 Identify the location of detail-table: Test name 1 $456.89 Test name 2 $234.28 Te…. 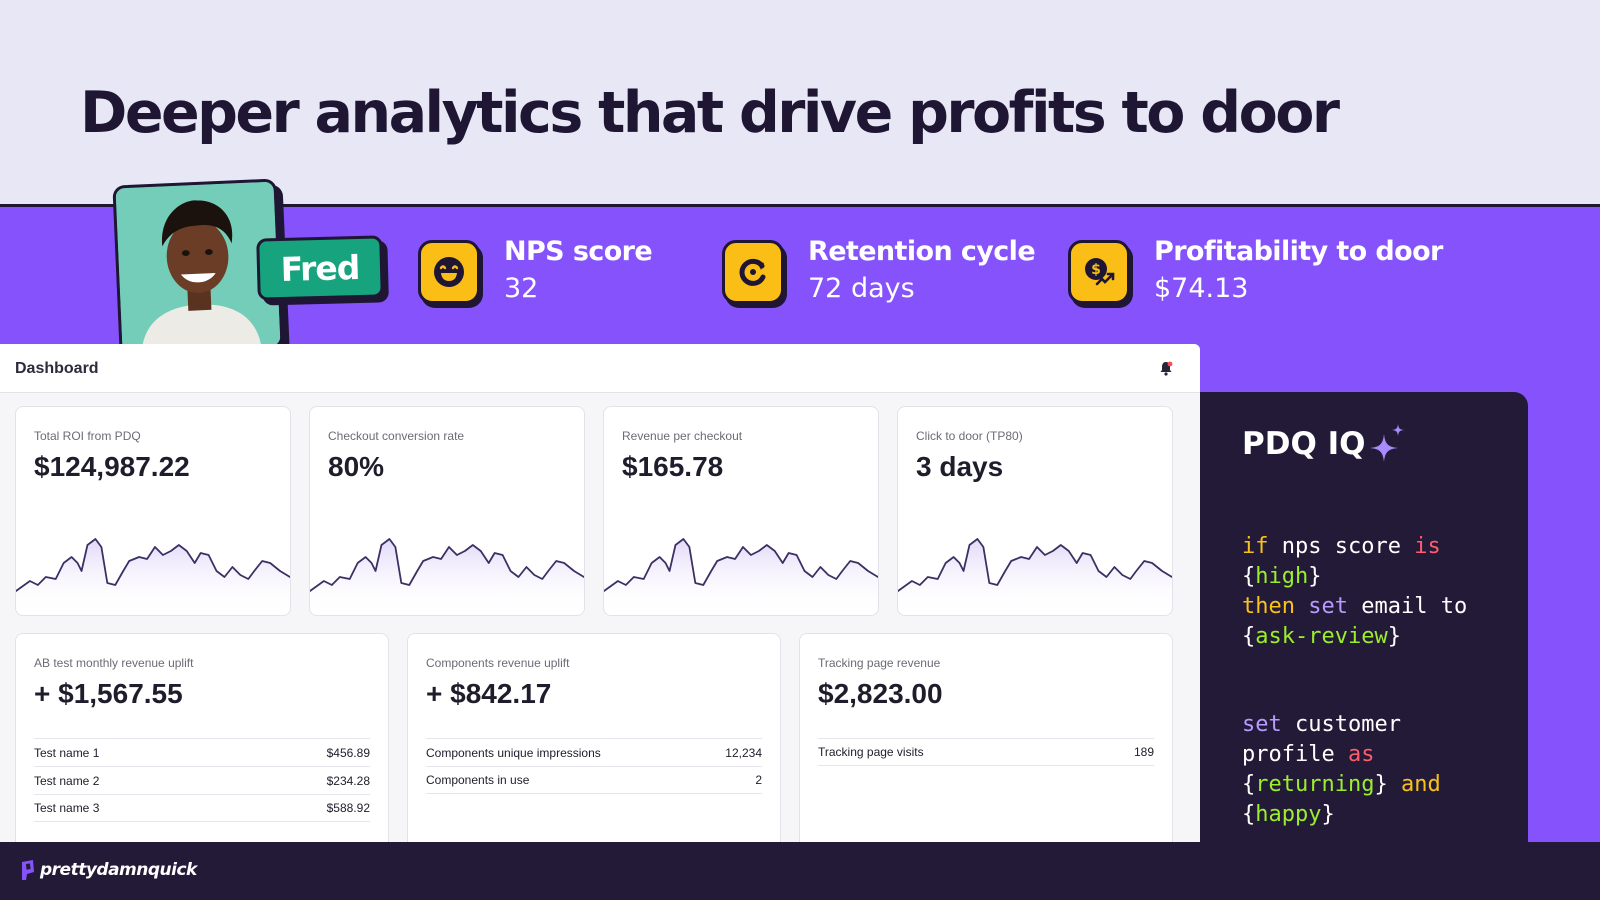
(202, 780).